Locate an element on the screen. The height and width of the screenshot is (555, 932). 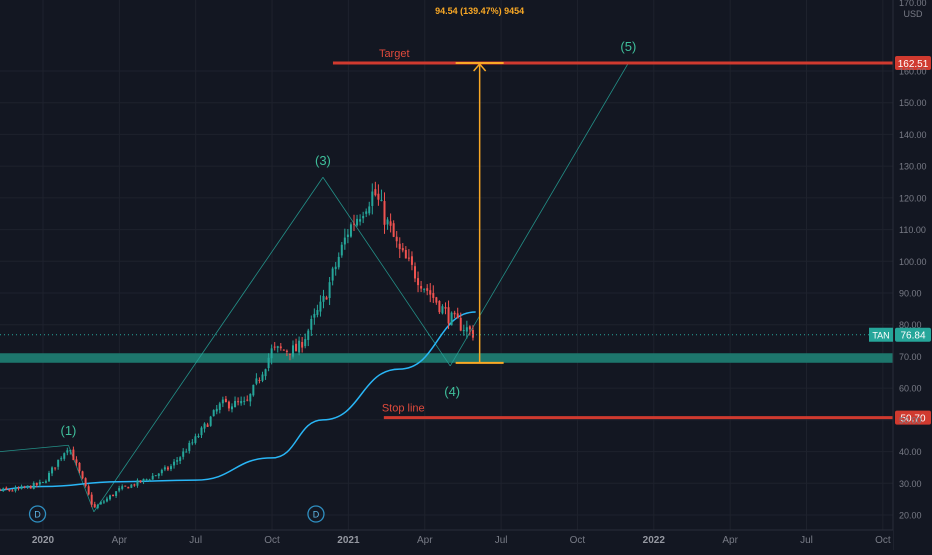
level-name-label: Target is located at coordinates (394, 54).